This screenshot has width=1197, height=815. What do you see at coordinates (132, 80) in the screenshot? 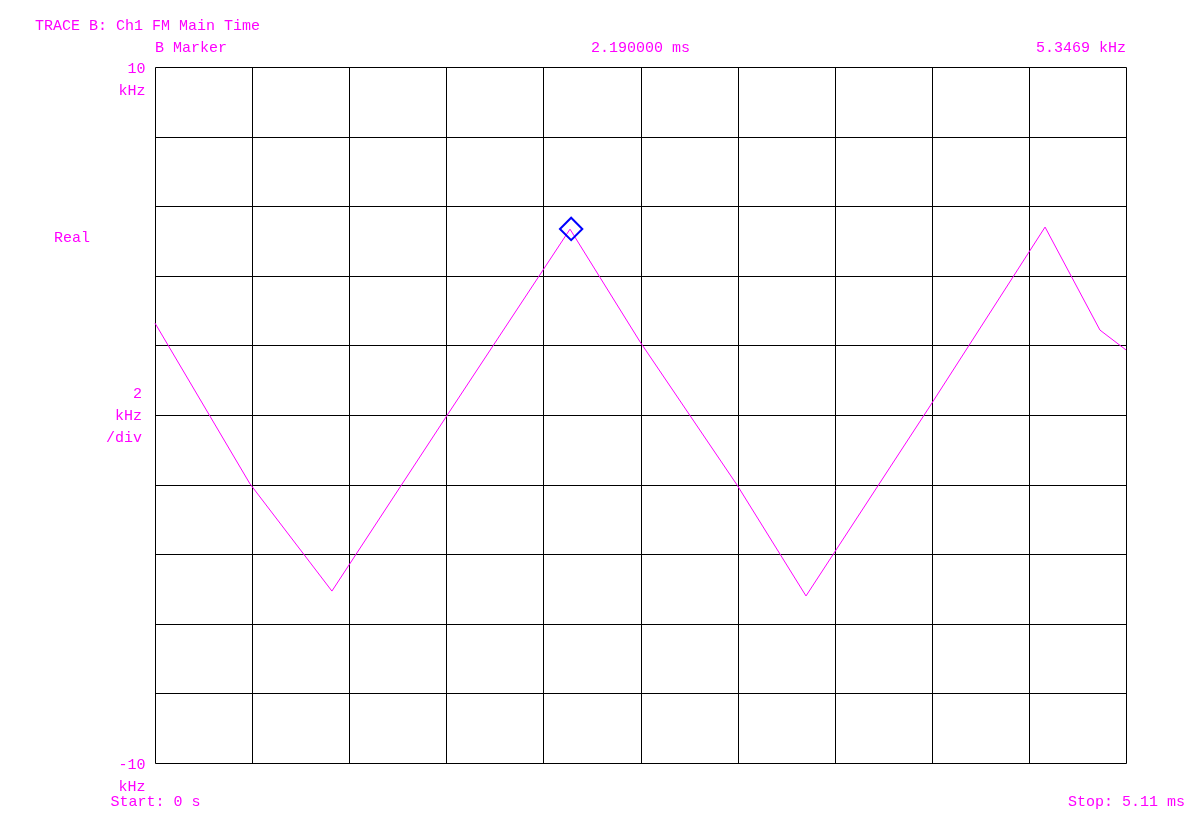
I see `y-tick-label: 10 kHz` at bounding box center [132, 80].